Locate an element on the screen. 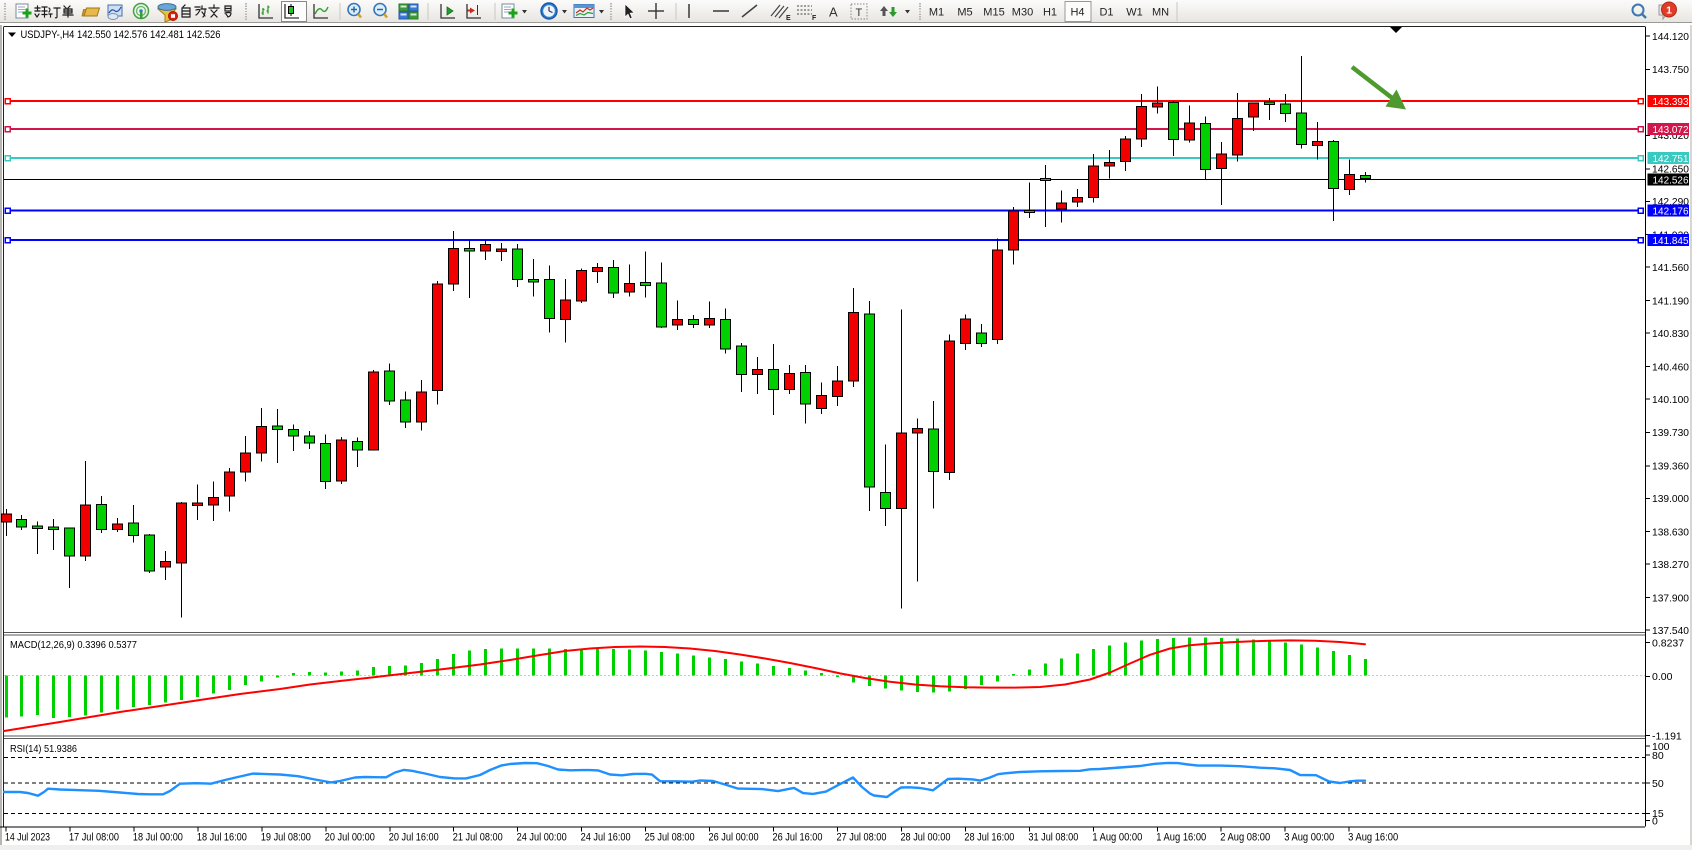 This screenshot has width=1692, height=850. svg-text: 24 Jul 16:00 is located at coordinates (606, 838).